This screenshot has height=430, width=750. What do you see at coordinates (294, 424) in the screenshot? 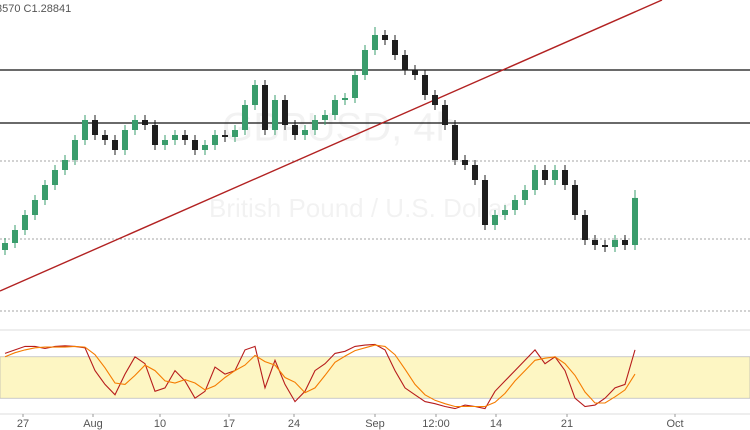
I see `x-tick-label: 24` at bounding box center [294, 424].